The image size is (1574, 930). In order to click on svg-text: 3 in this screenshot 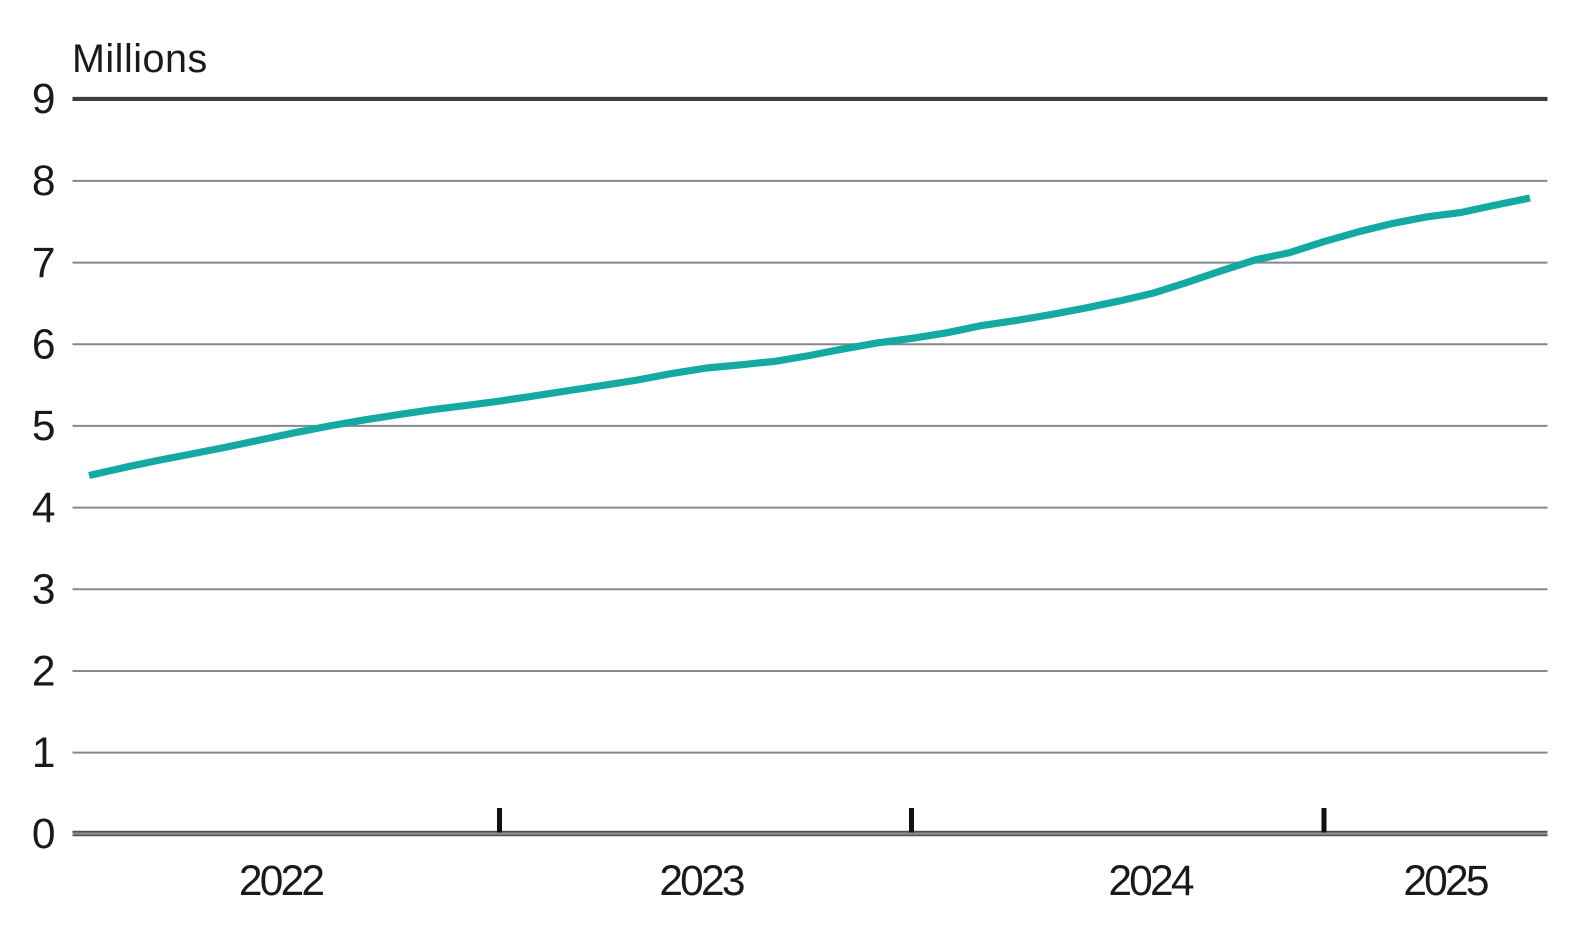, I will do `click(44, 590)`.